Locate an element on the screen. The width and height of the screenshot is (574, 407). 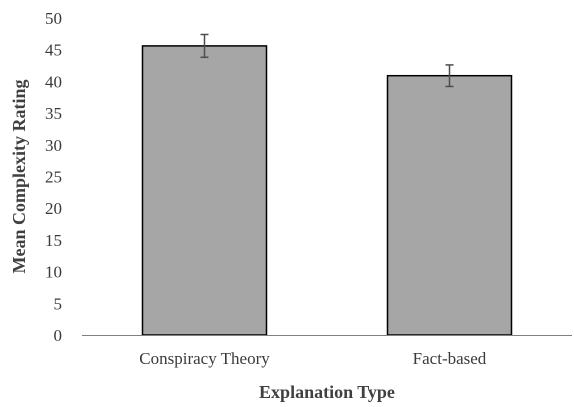
y-tick-label: 35 is located at coordinates (53, 113).